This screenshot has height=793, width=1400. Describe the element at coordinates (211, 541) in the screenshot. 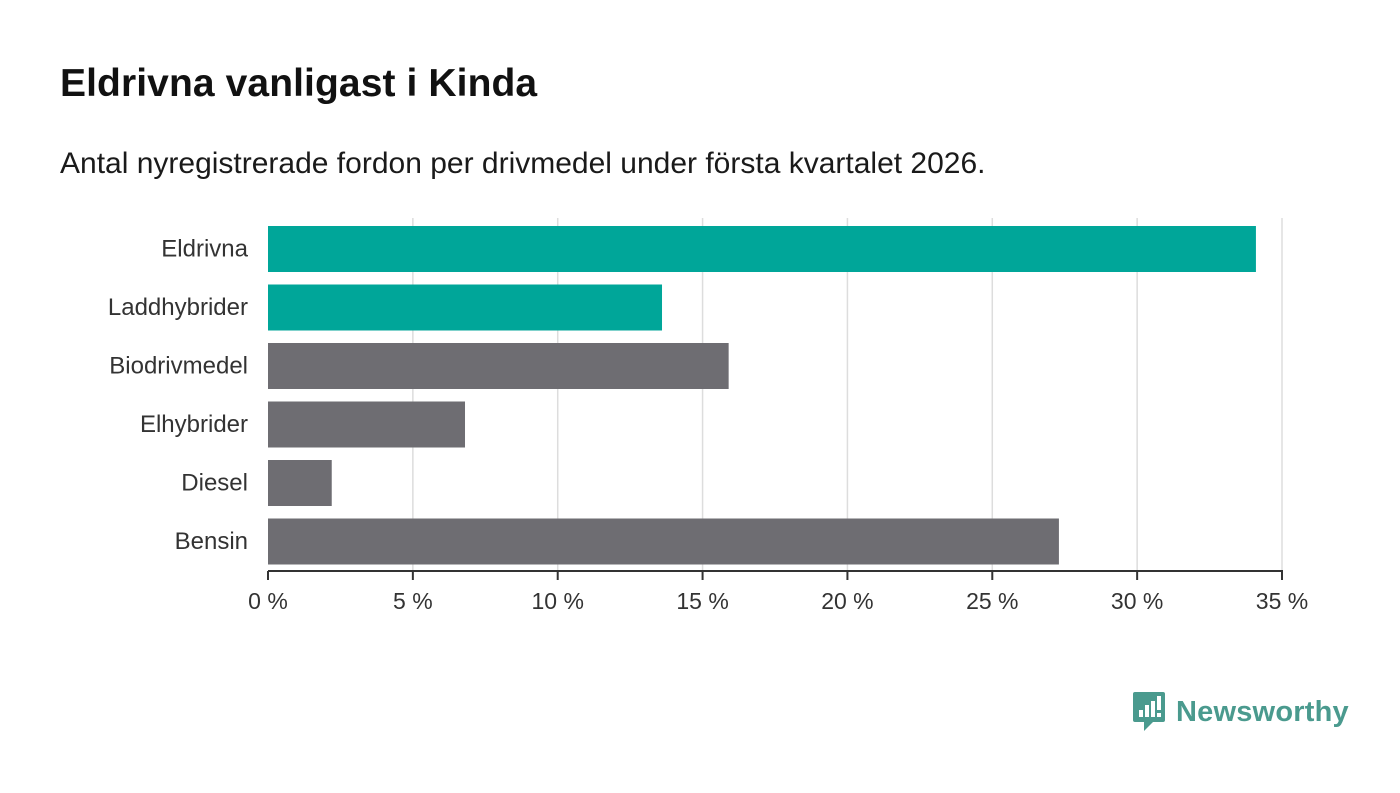

I see `category-label: Bensin` at that location.